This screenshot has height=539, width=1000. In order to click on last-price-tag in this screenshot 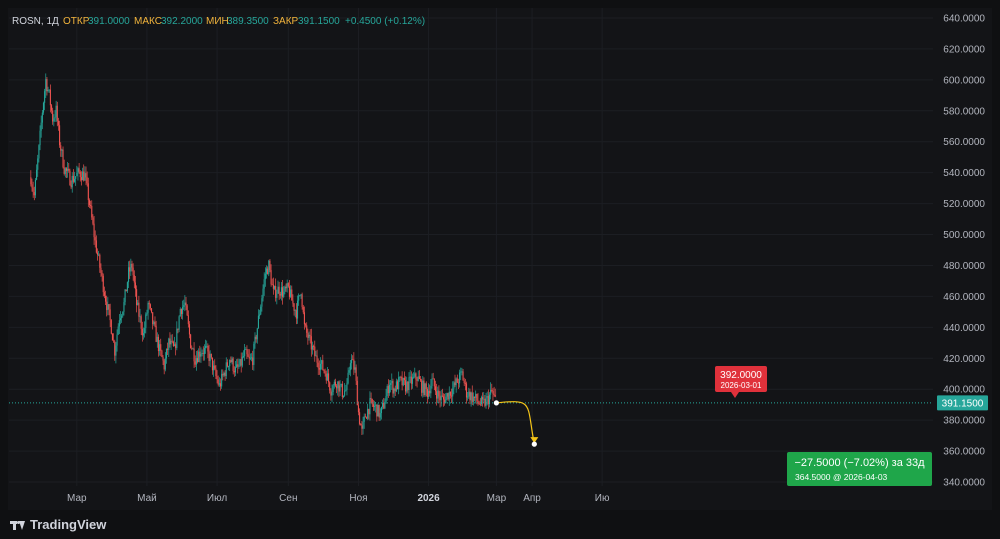, I will do `click(962, 403)`.